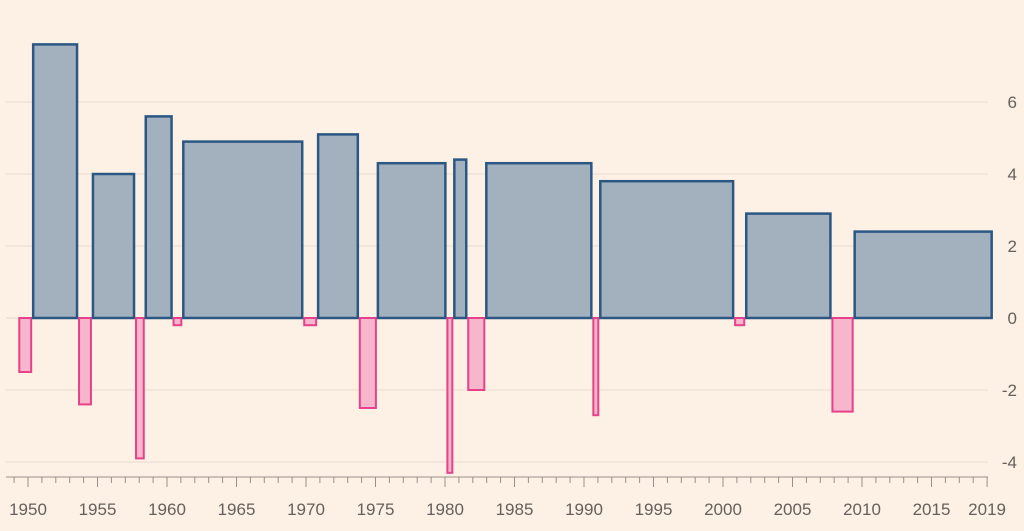 The image size is (1024, 531). What do you see at coordinates (167, 509) in the screenshot?
I see `x-tick-label-1960: 1960` at bounding box center [167, 509].